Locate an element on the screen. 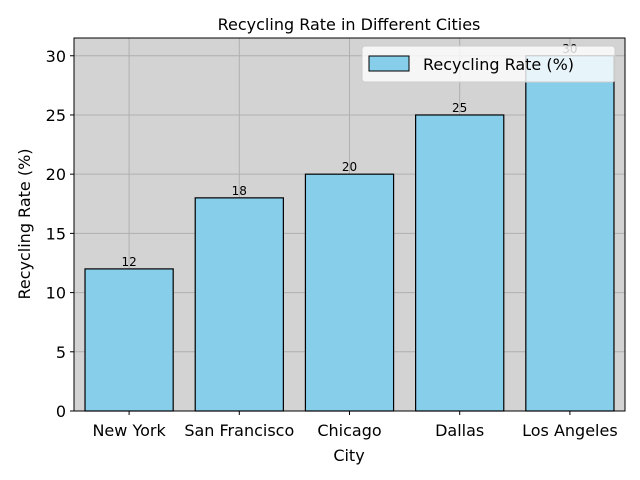 This screenshot has width=640, height=480. x-tick-label: Los Angeles is located at coordinates (570, 430).